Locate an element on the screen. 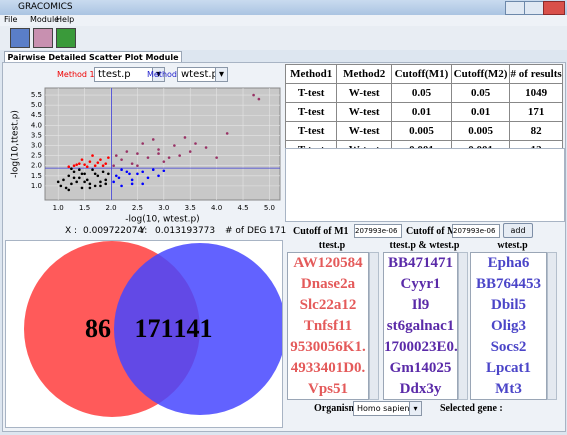  gene-item: 4933401D0. is located at coordinates (328, 368).